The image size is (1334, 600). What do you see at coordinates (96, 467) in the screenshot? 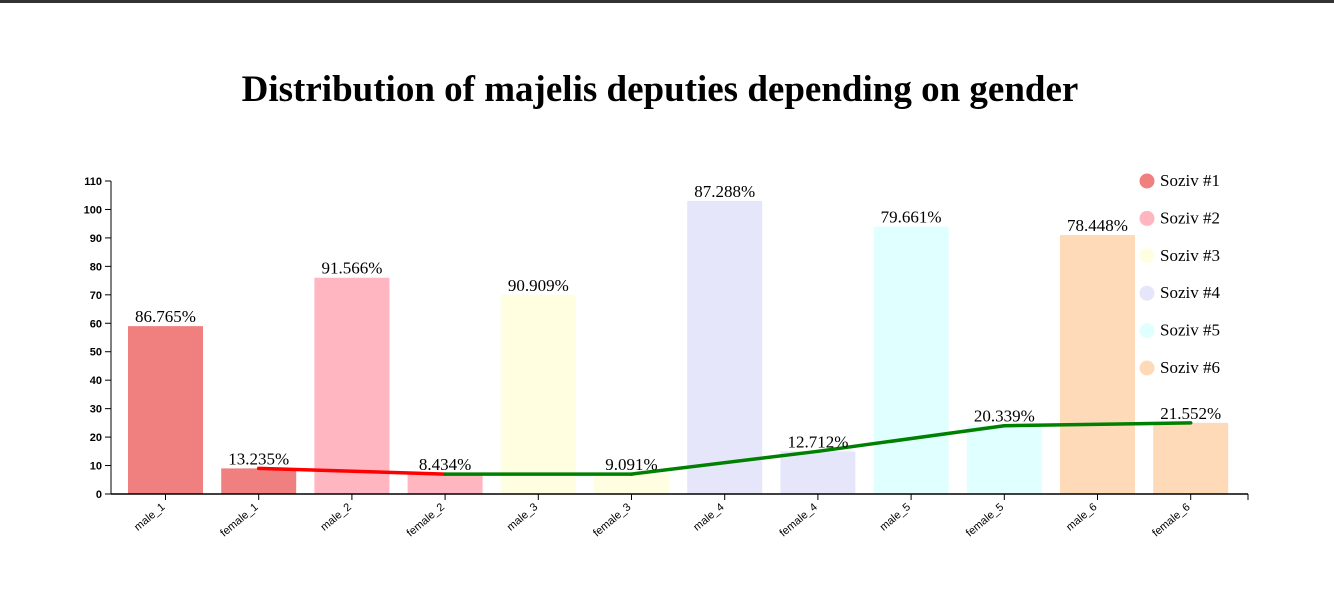
I see `y-tick-label: 10` at bounding box center [96, 467].